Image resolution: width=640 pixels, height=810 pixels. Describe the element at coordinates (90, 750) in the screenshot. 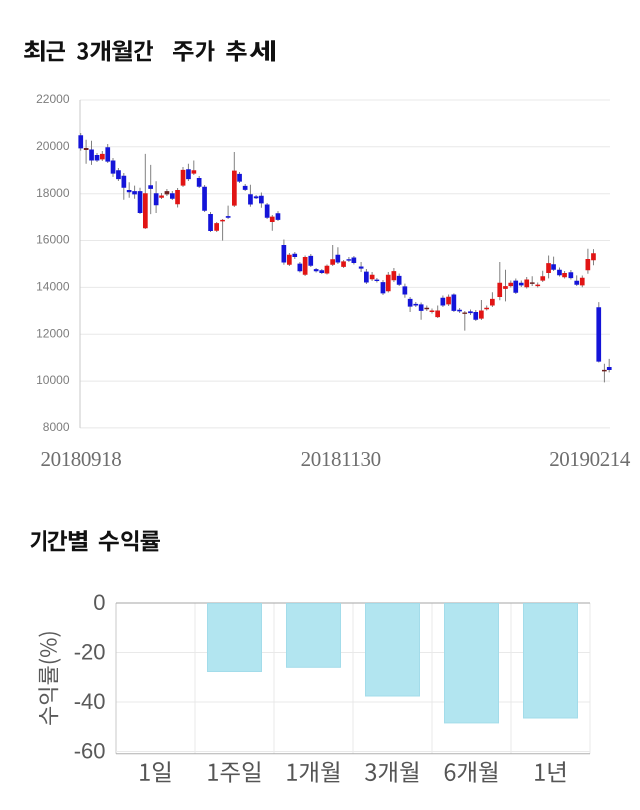

I see `svg-text: -60` at that location.